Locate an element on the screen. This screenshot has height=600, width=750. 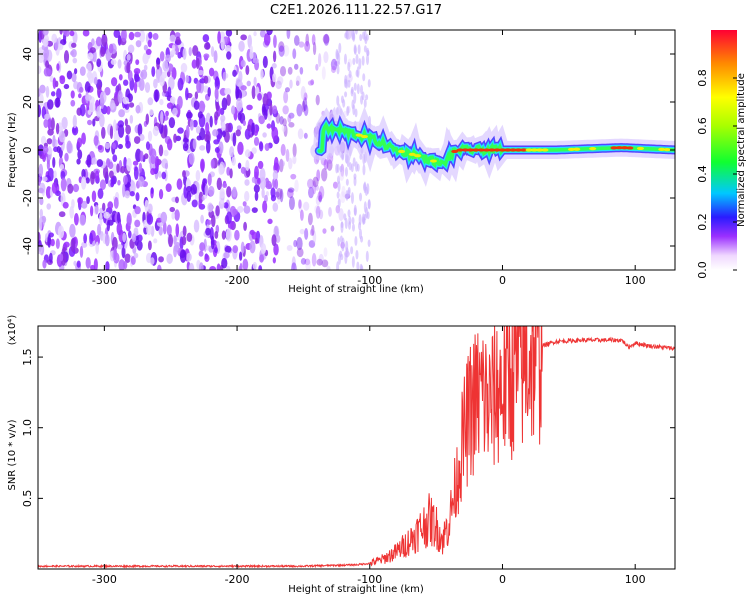
x-tick-label: -200 is located at coordinates (237, 579).